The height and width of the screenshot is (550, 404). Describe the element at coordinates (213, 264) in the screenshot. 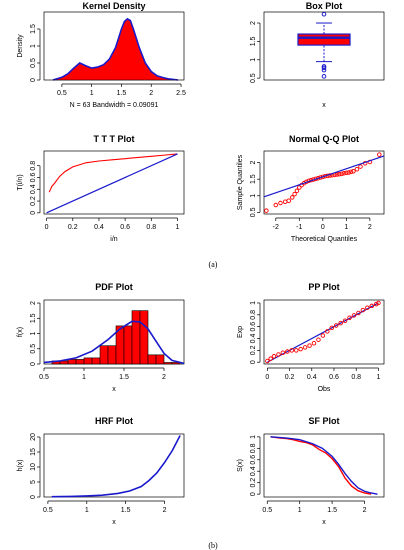

I see `caption-a: (a)` at that location.